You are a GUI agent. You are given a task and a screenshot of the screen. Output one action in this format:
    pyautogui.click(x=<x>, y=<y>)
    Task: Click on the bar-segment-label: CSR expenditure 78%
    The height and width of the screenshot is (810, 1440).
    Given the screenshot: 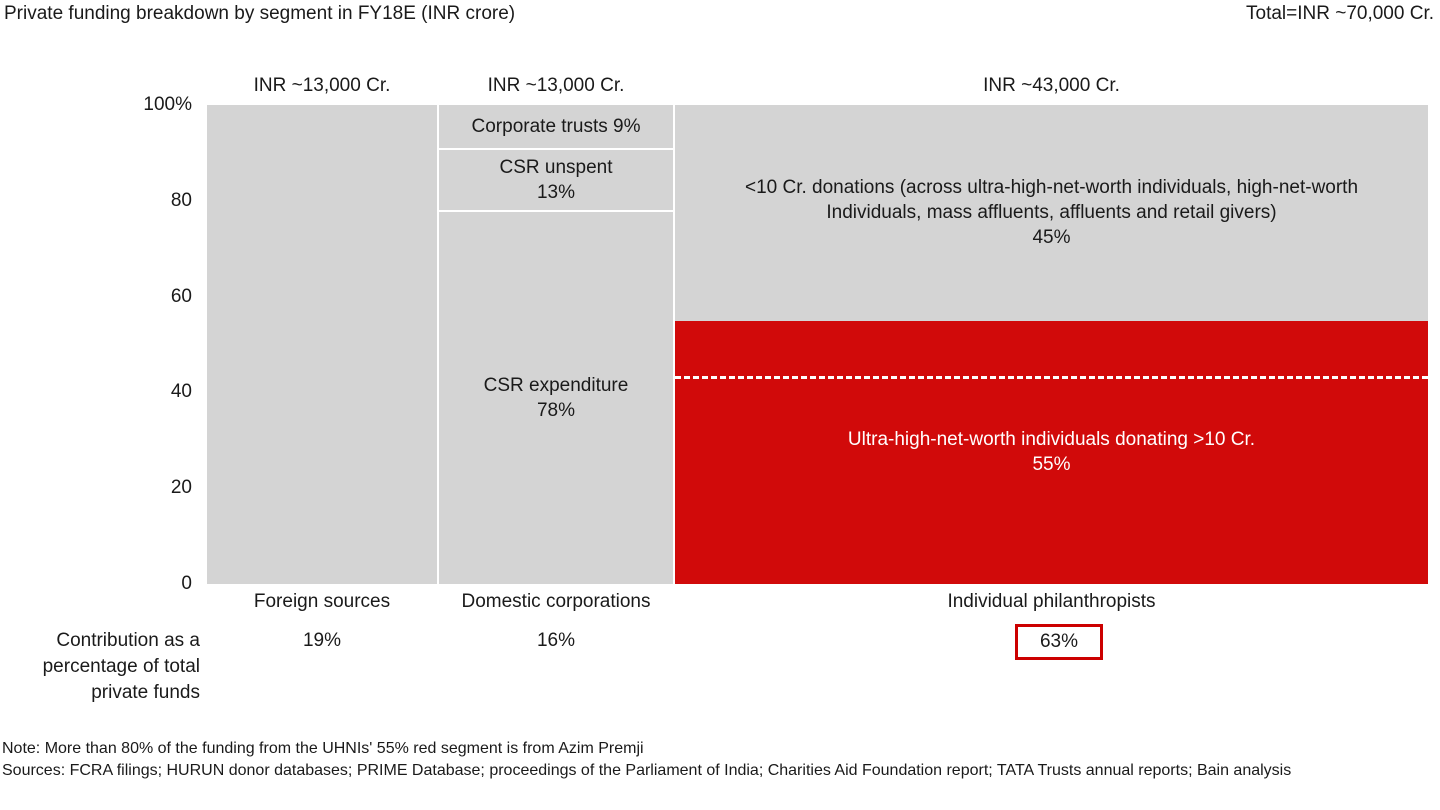 What is the action you would take?
    pyautogui.click(x=556, y=398)
    